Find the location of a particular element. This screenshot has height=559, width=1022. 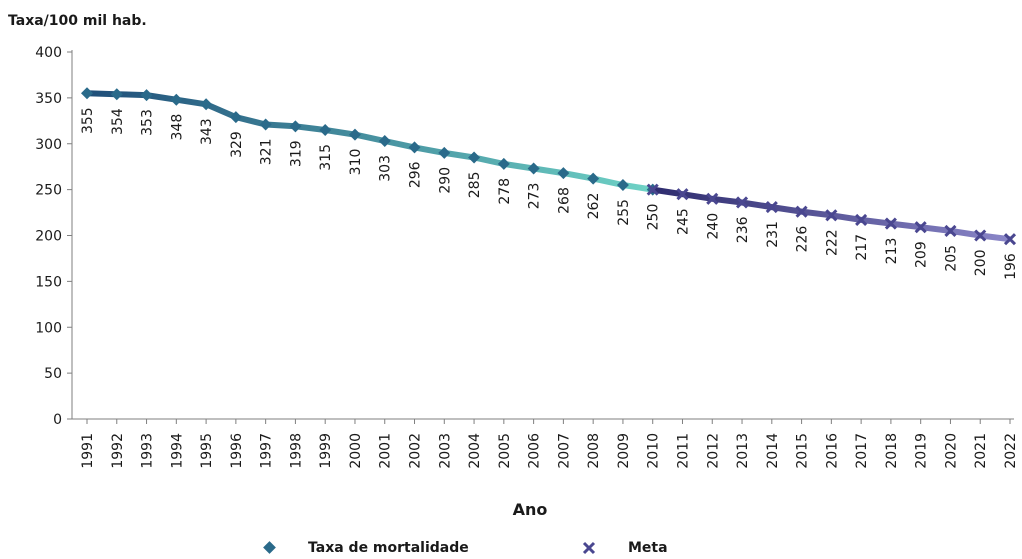

data-label: 240 is located at coordinates (713, 226).